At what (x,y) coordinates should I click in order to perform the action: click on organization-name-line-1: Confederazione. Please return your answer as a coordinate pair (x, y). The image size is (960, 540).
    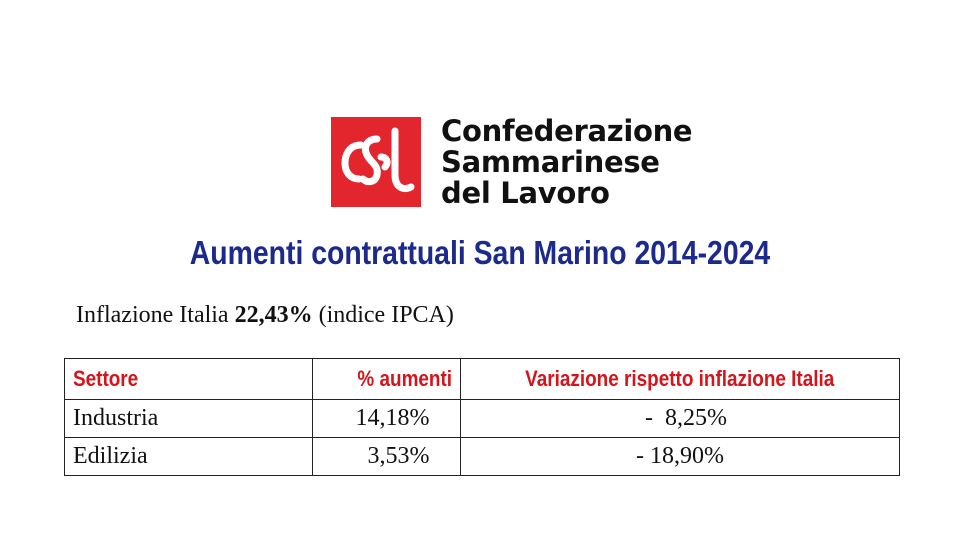
    Looking at the image, I should click on (567, 131).